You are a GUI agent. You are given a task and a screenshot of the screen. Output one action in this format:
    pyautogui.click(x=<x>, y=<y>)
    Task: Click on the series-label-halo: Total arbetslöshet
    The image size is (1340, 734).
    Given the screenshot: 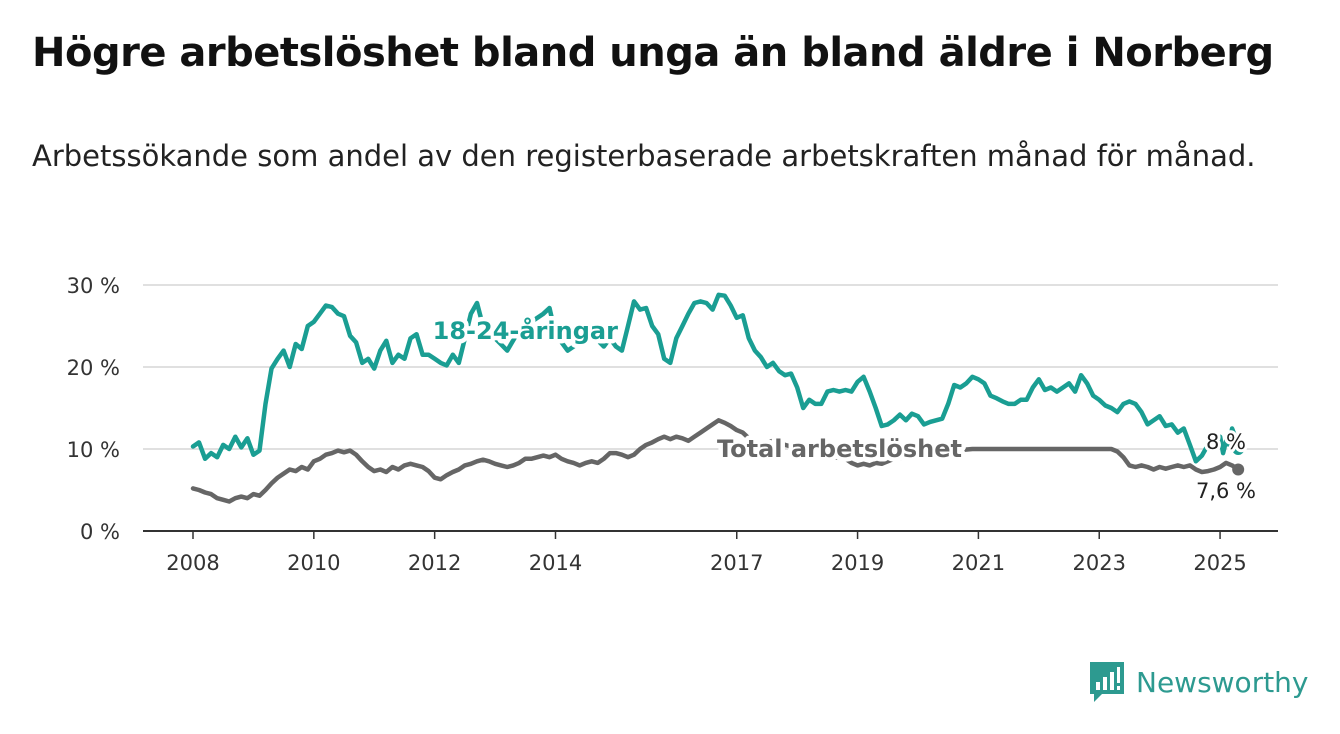 What is the action you would take?
    pyautogui.click(x=839, y=449)
    